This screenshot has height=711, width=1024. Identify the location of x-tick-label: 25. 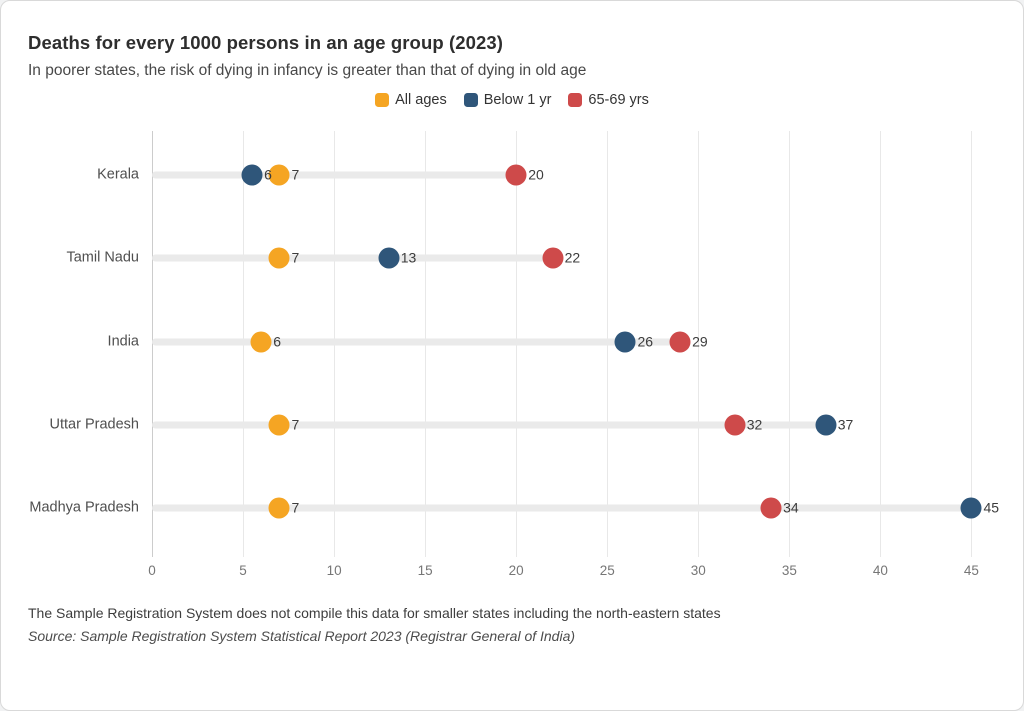
(607, 570).